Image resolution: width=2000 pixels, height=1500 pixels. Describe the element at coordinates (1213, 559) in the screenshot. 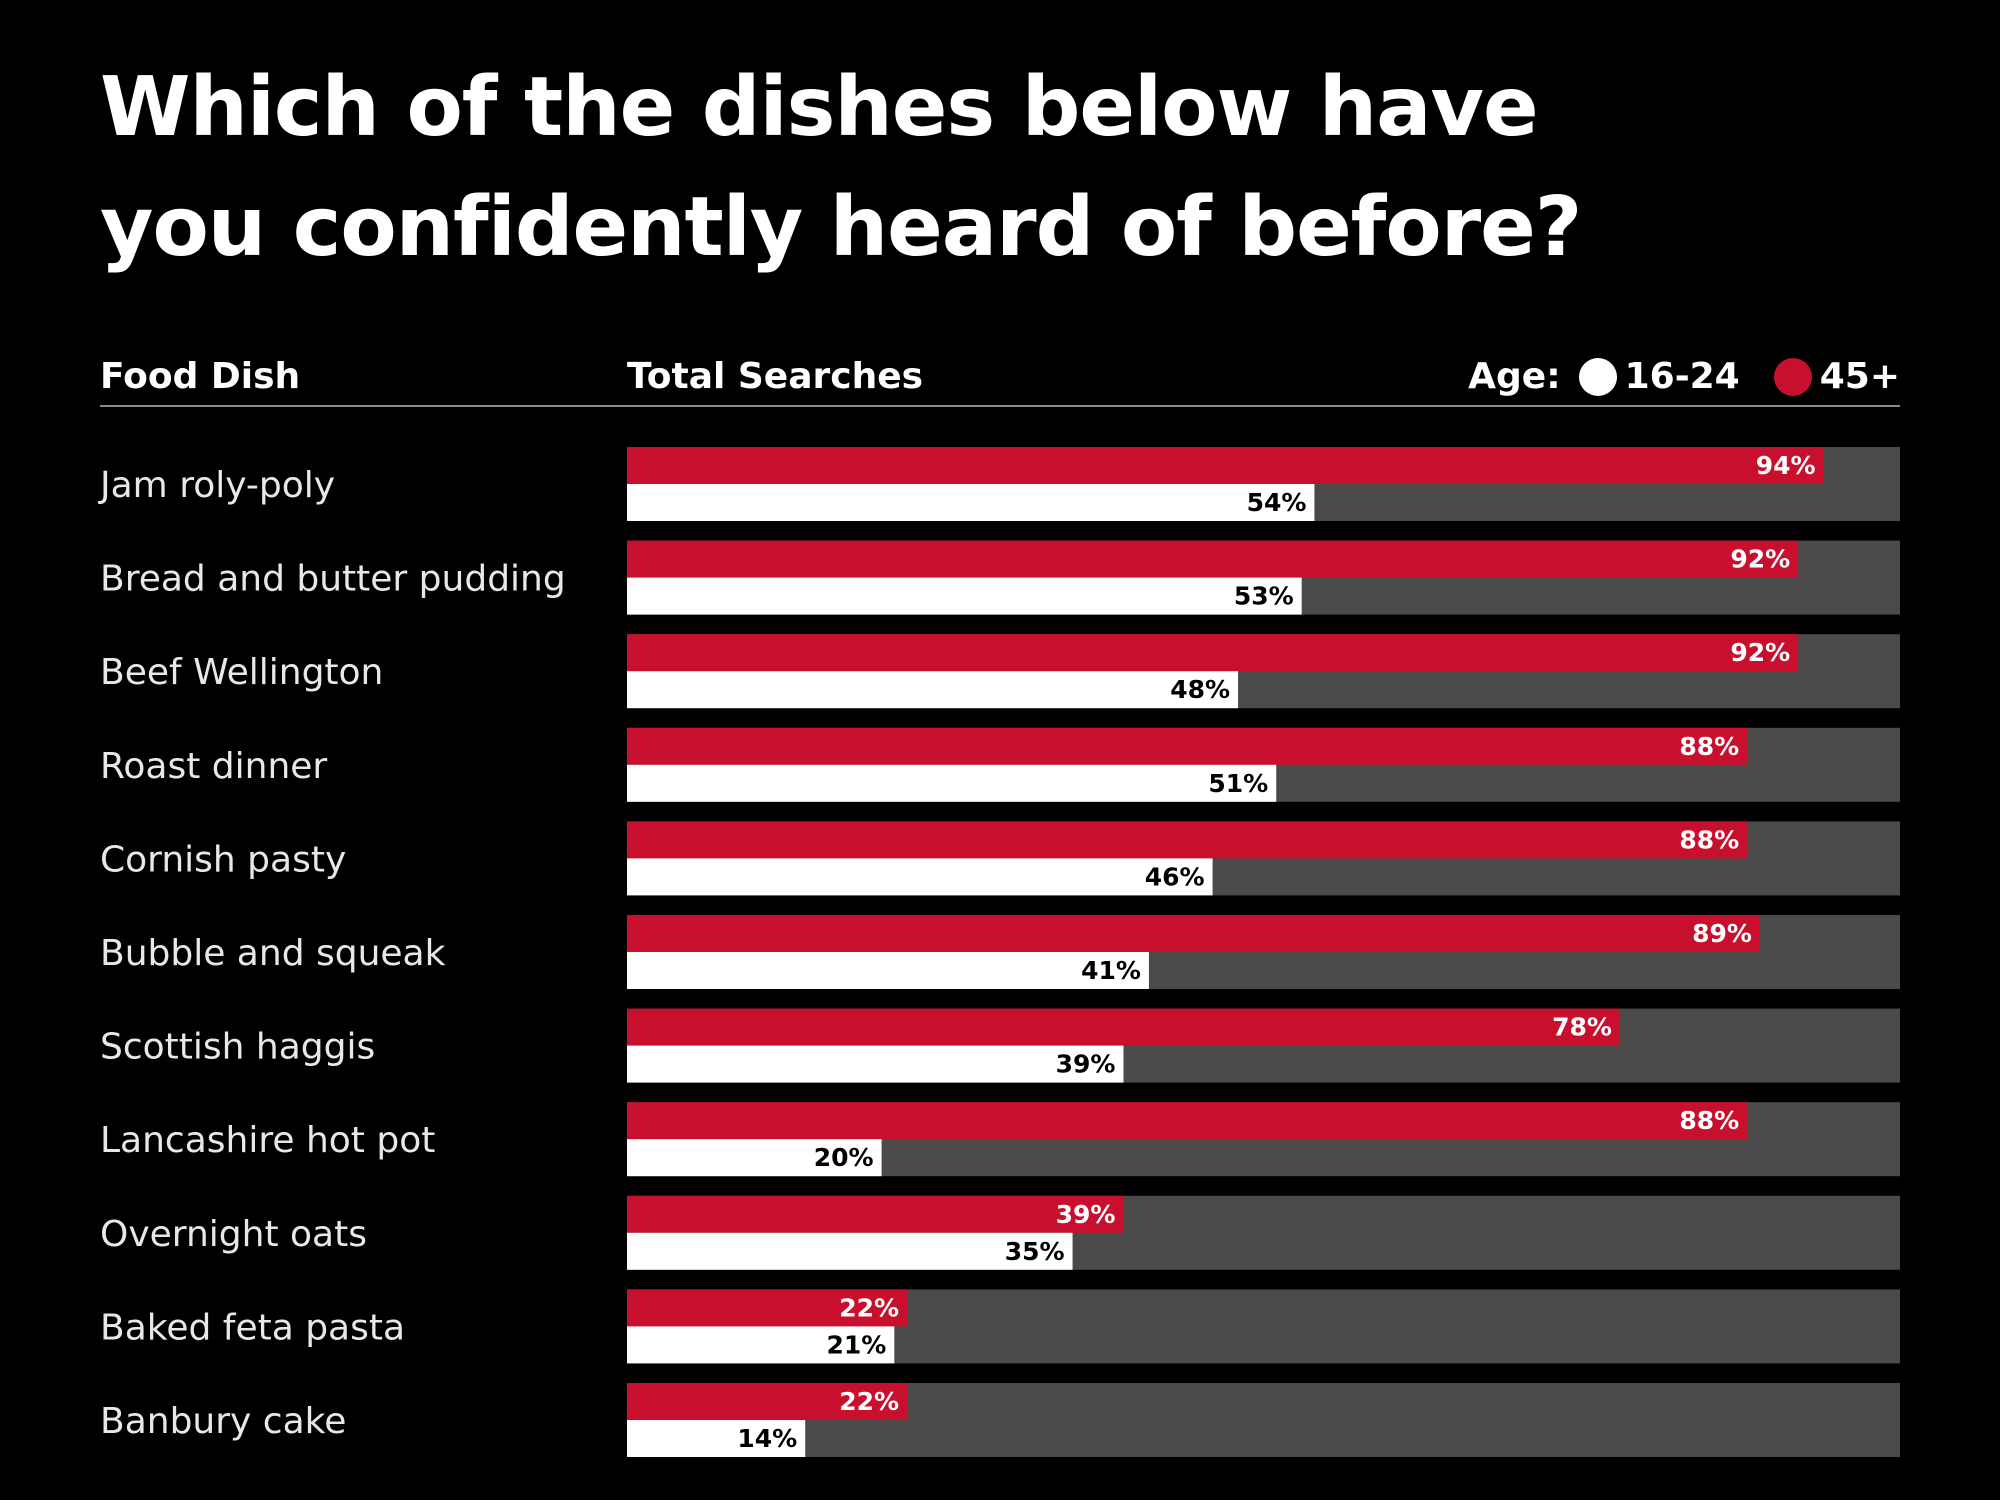

I see `bar-45-plus-bread-and-butter-pudding` at that location.